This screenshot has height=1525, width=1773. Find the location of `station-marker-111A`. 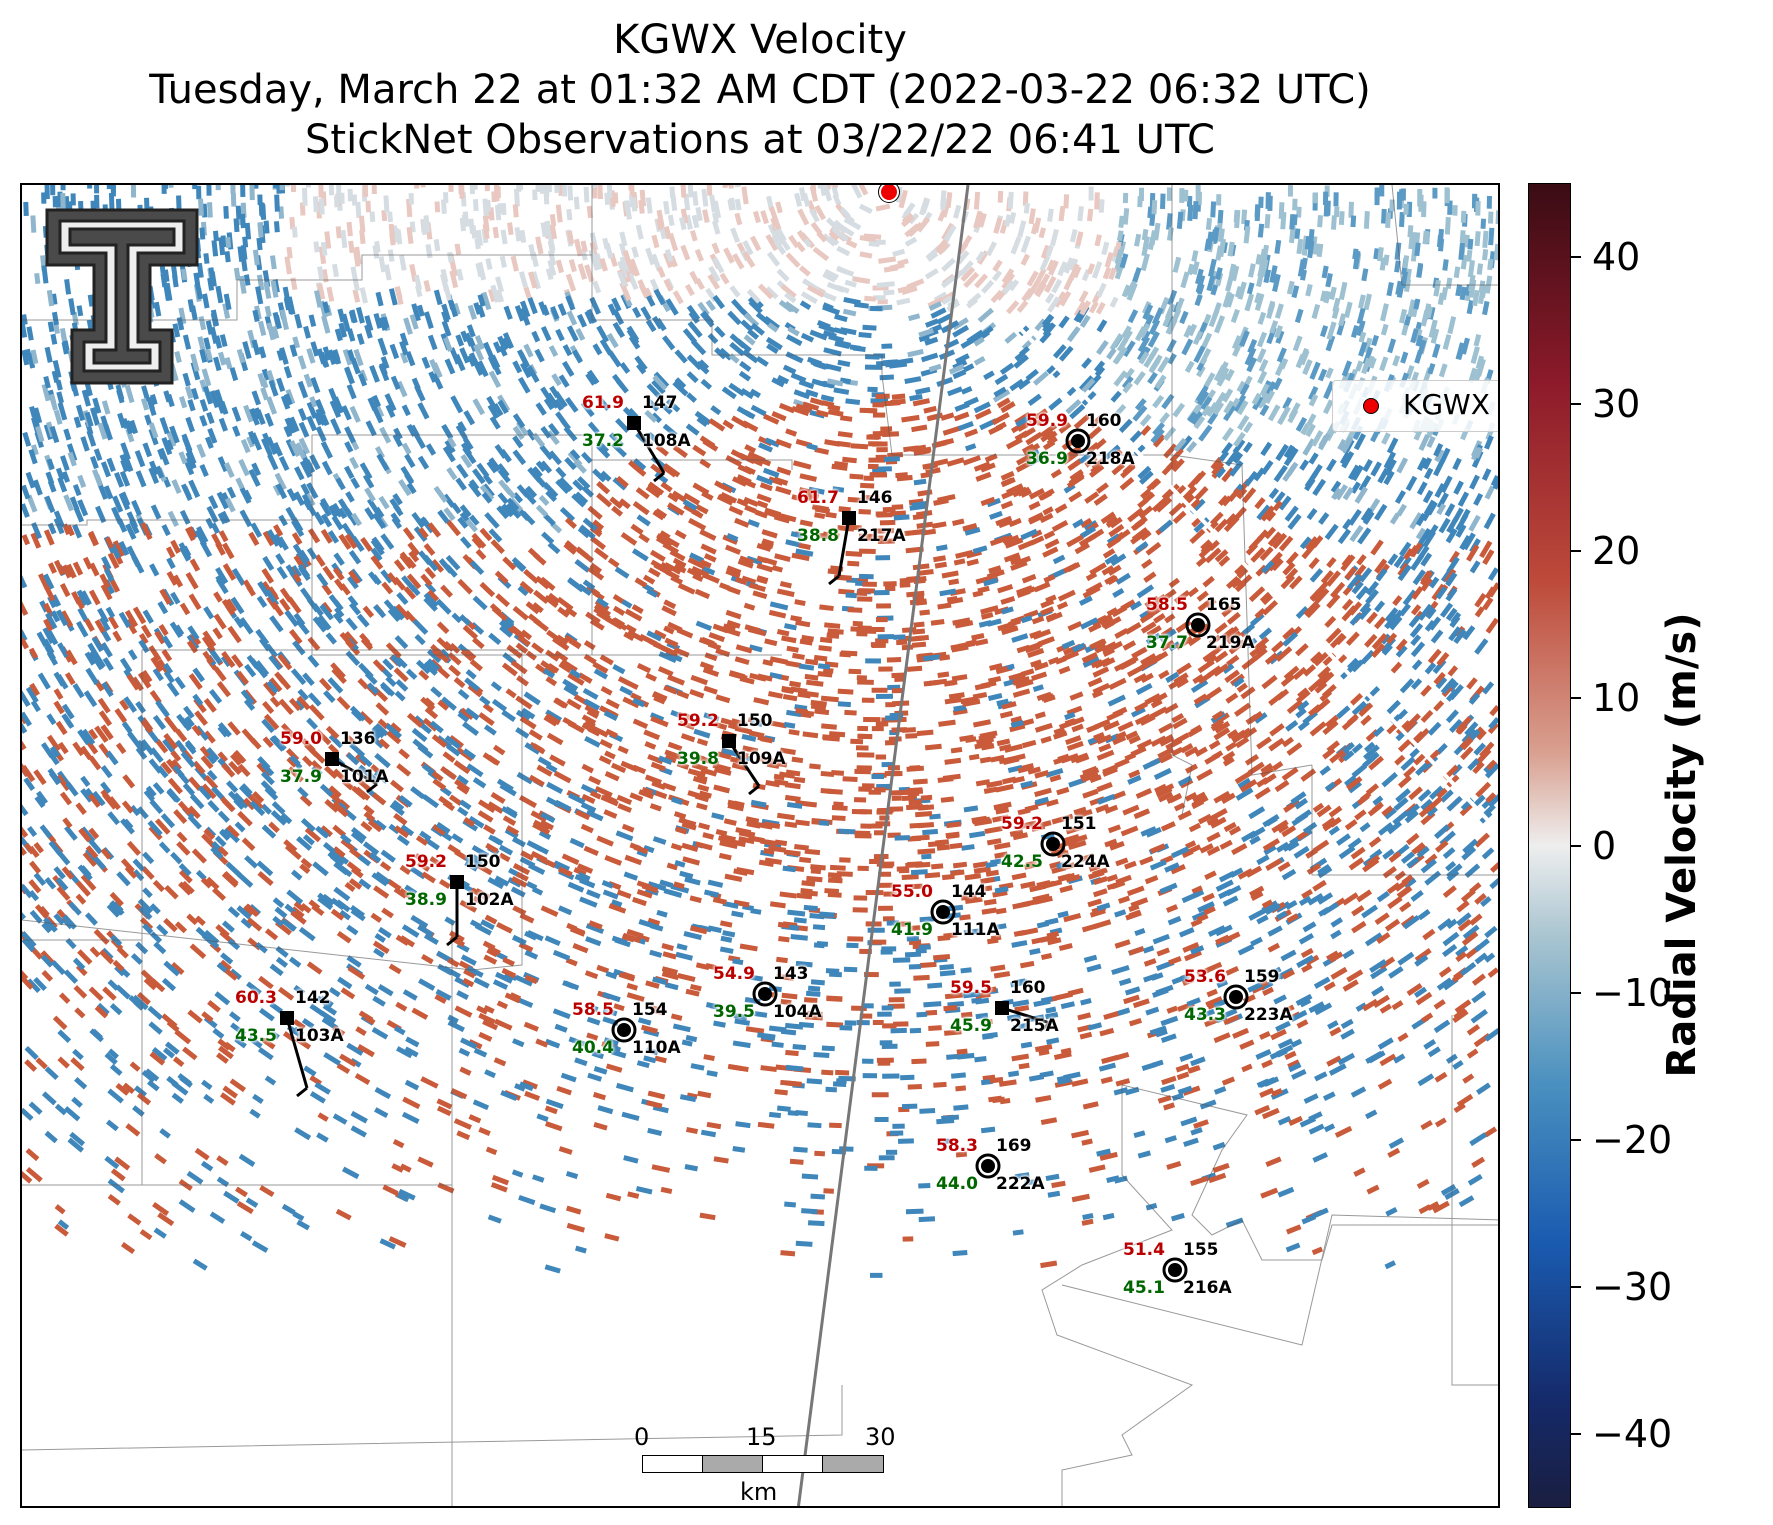

station-marker-111A is located at coordinates (943, 912).